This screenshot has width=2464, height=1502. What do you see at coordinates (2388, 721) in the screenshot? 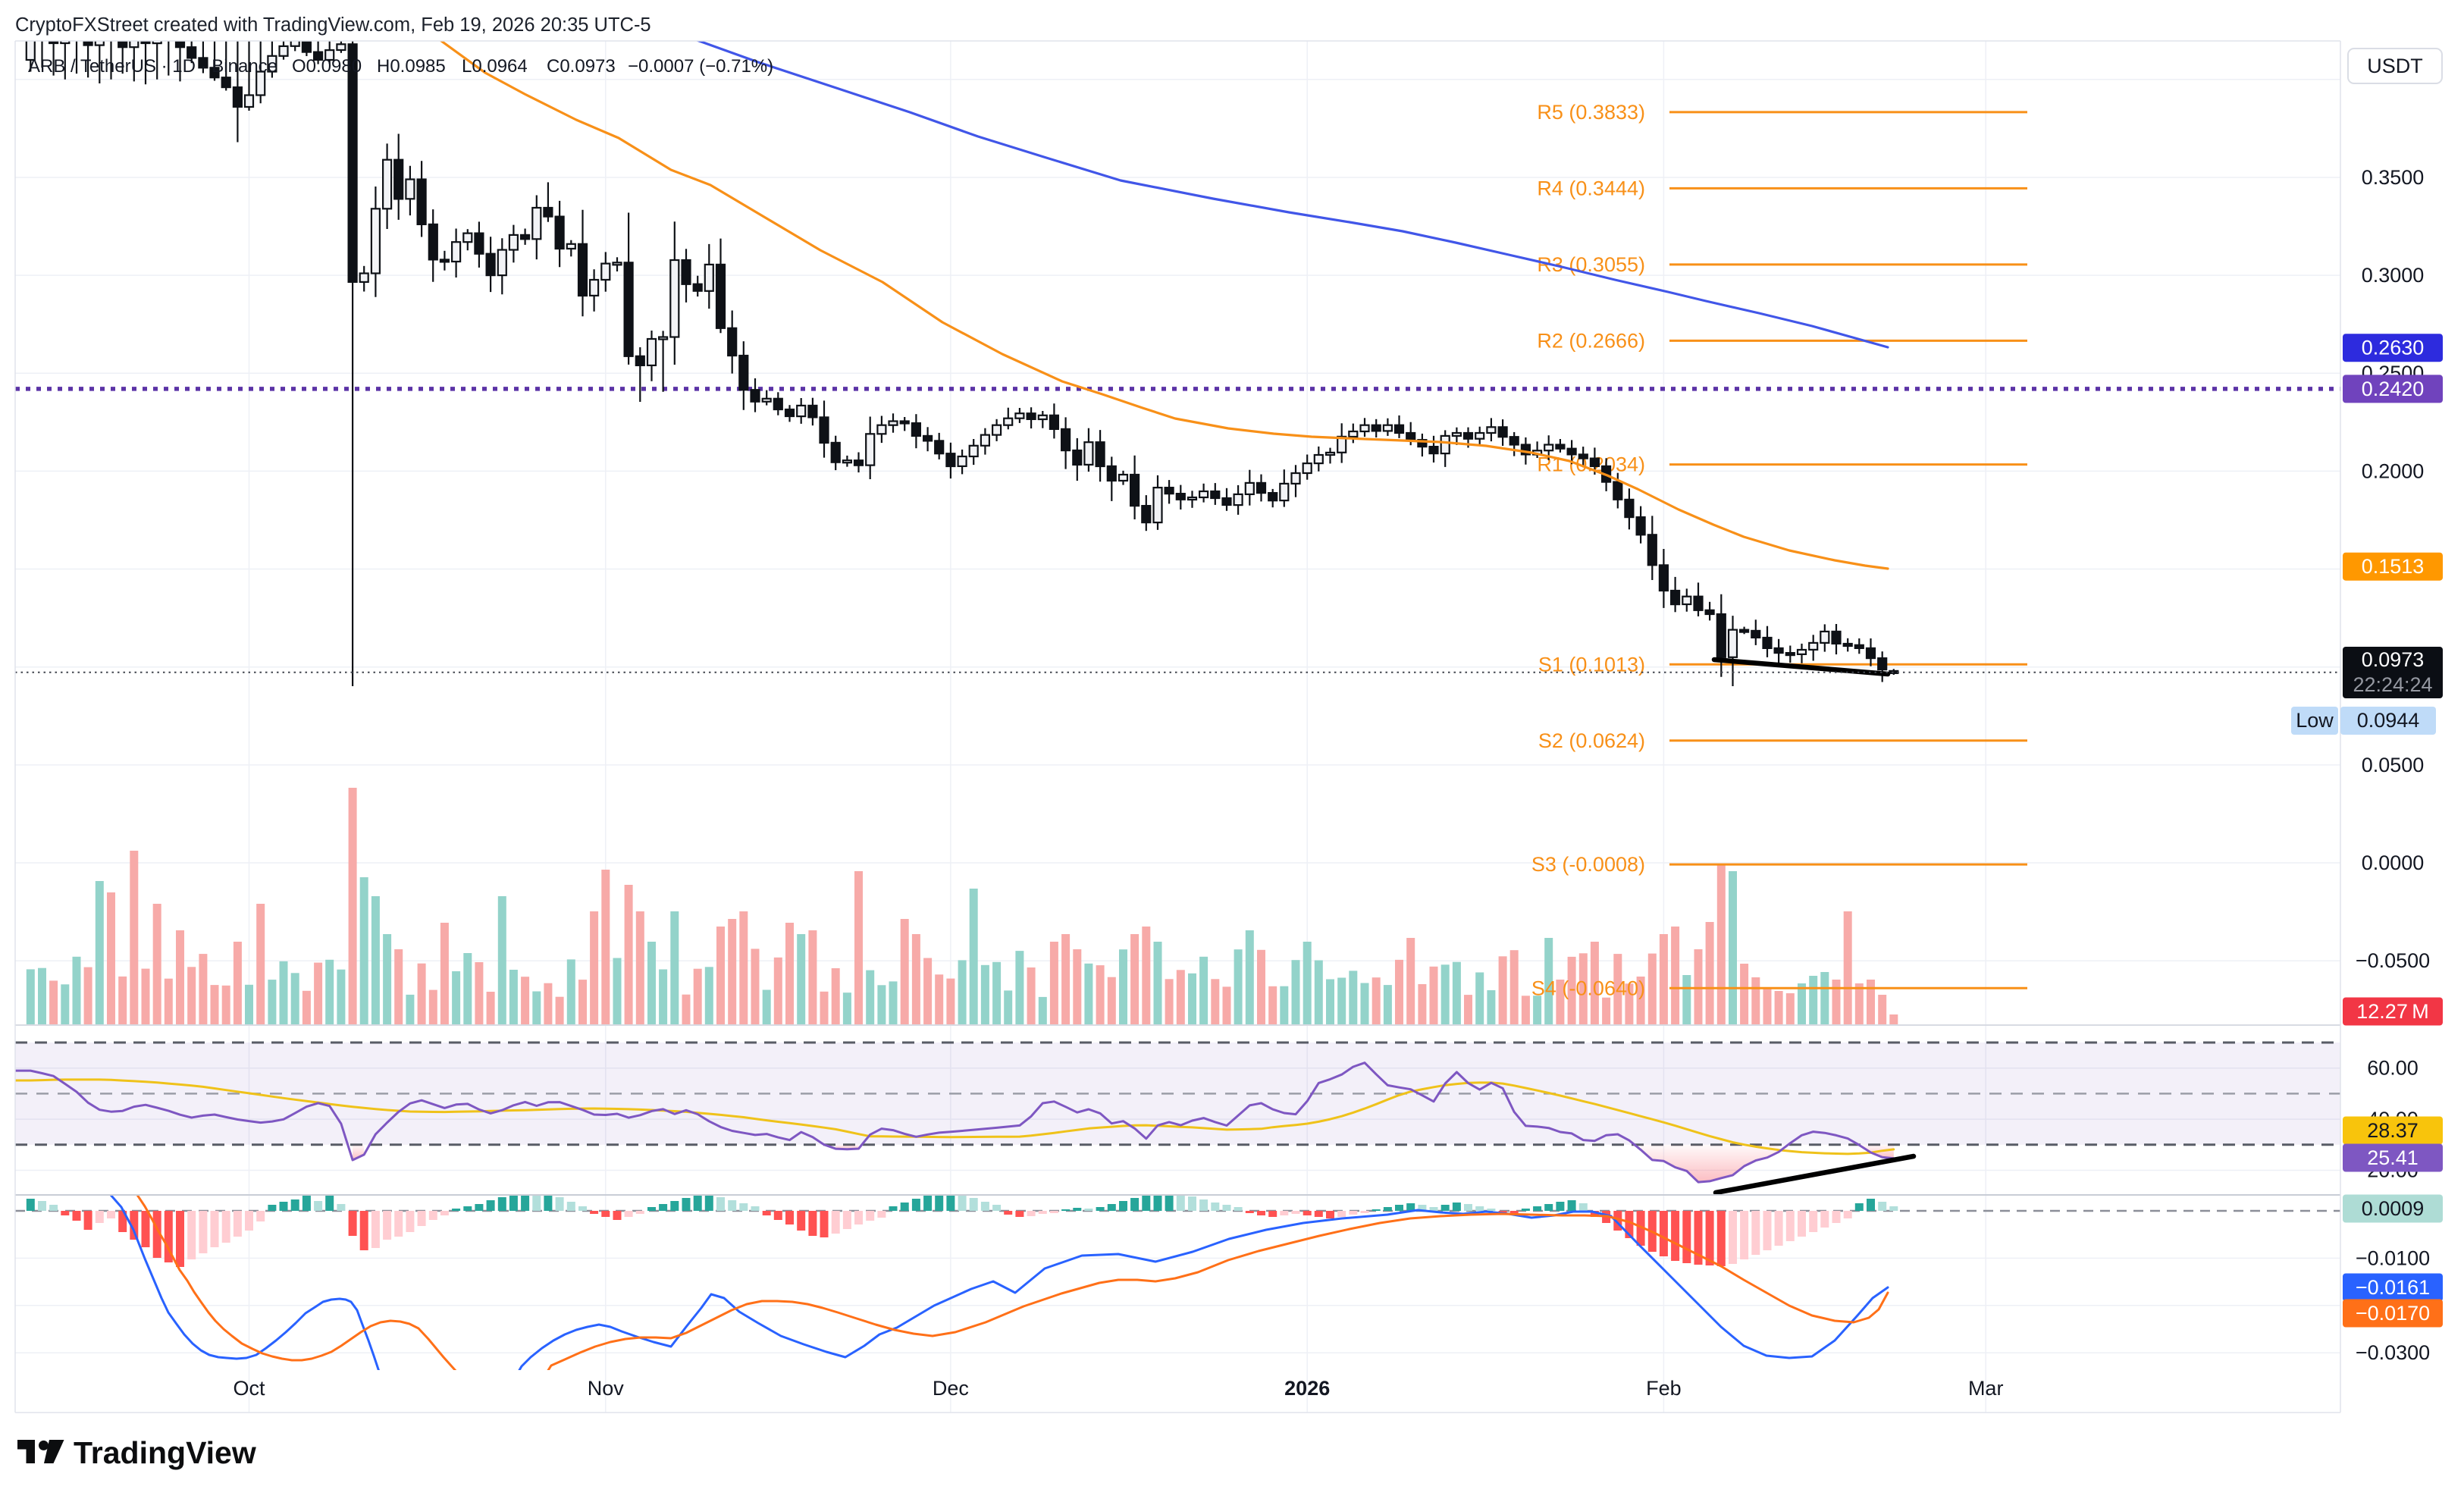
I see `svg-text: 0.0944` at bounding box center [2388, 721].